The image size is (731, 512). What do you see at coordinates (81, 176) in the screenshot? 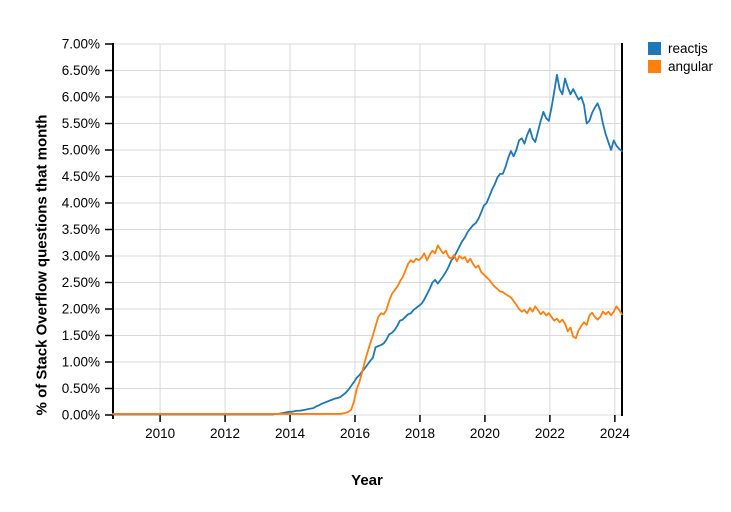
I see `y-tick-label: 4.50%` at bounding box center [81, 176].